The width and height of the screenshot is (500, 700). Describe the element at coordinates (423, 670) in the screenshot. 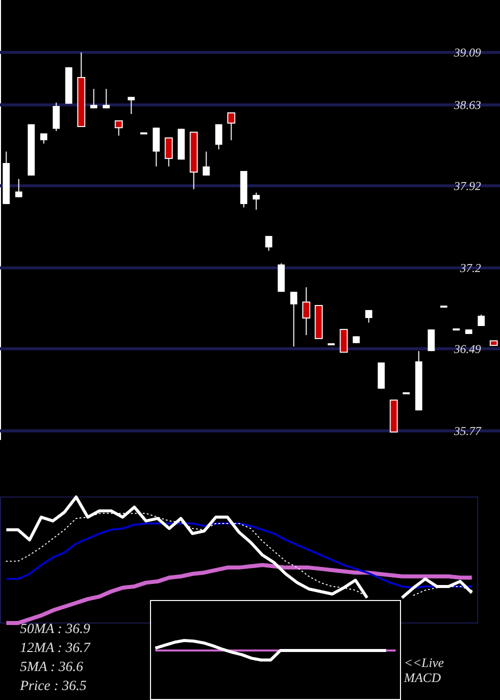

I see `text: <<Live MACD` at that location.